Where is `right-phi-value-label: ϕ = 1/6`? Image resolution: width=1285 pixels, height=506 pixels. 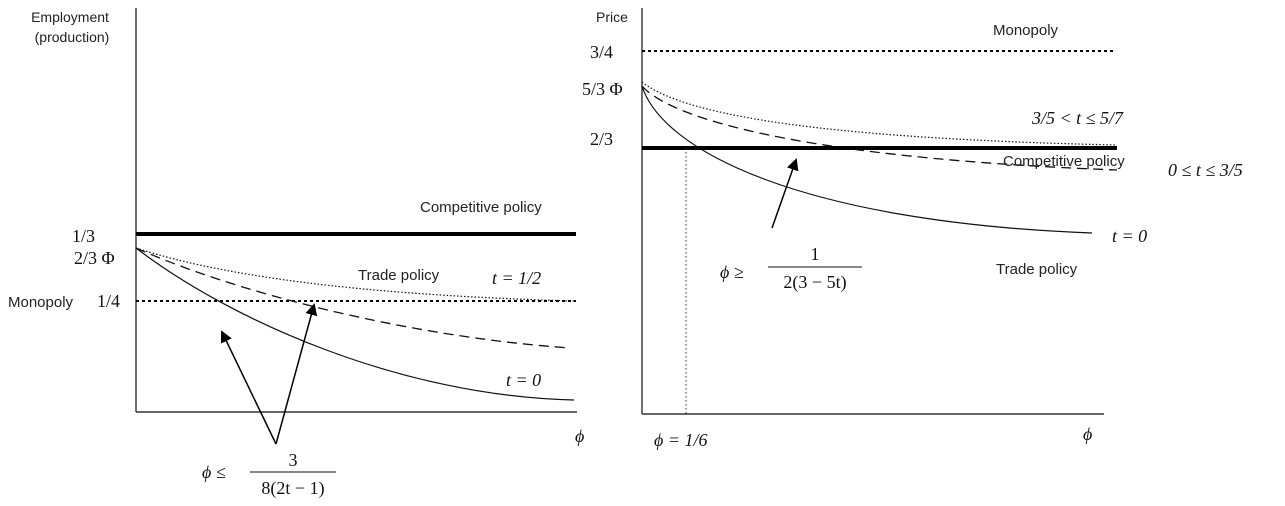 right-phi-value-label: ϕ = 1/6 is located at coordinates (680, 440).